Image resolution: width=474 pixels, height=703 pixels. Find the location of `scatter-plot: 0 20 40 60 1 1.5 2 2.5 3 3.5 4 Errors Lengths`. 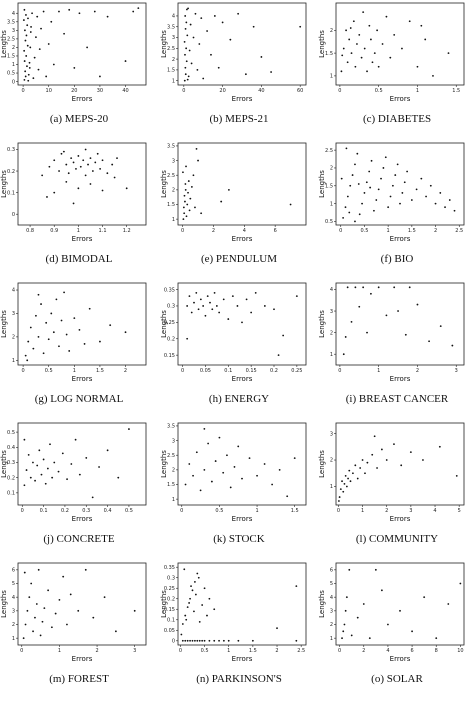

scatter-plot: 0 20 40 60 1 1.5 2 2.5 3 3.5 4 Errors Lengths is located at coordinates (233, 52).